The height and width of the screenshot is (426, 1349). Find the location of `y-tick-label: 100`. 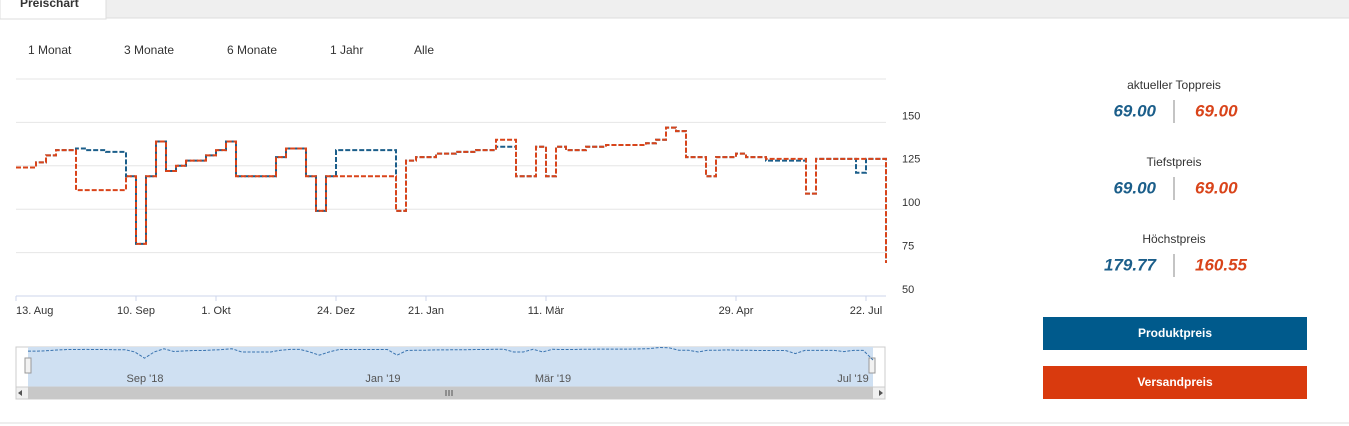

y-tick-label: 100 is located at coordinates (911, 203).